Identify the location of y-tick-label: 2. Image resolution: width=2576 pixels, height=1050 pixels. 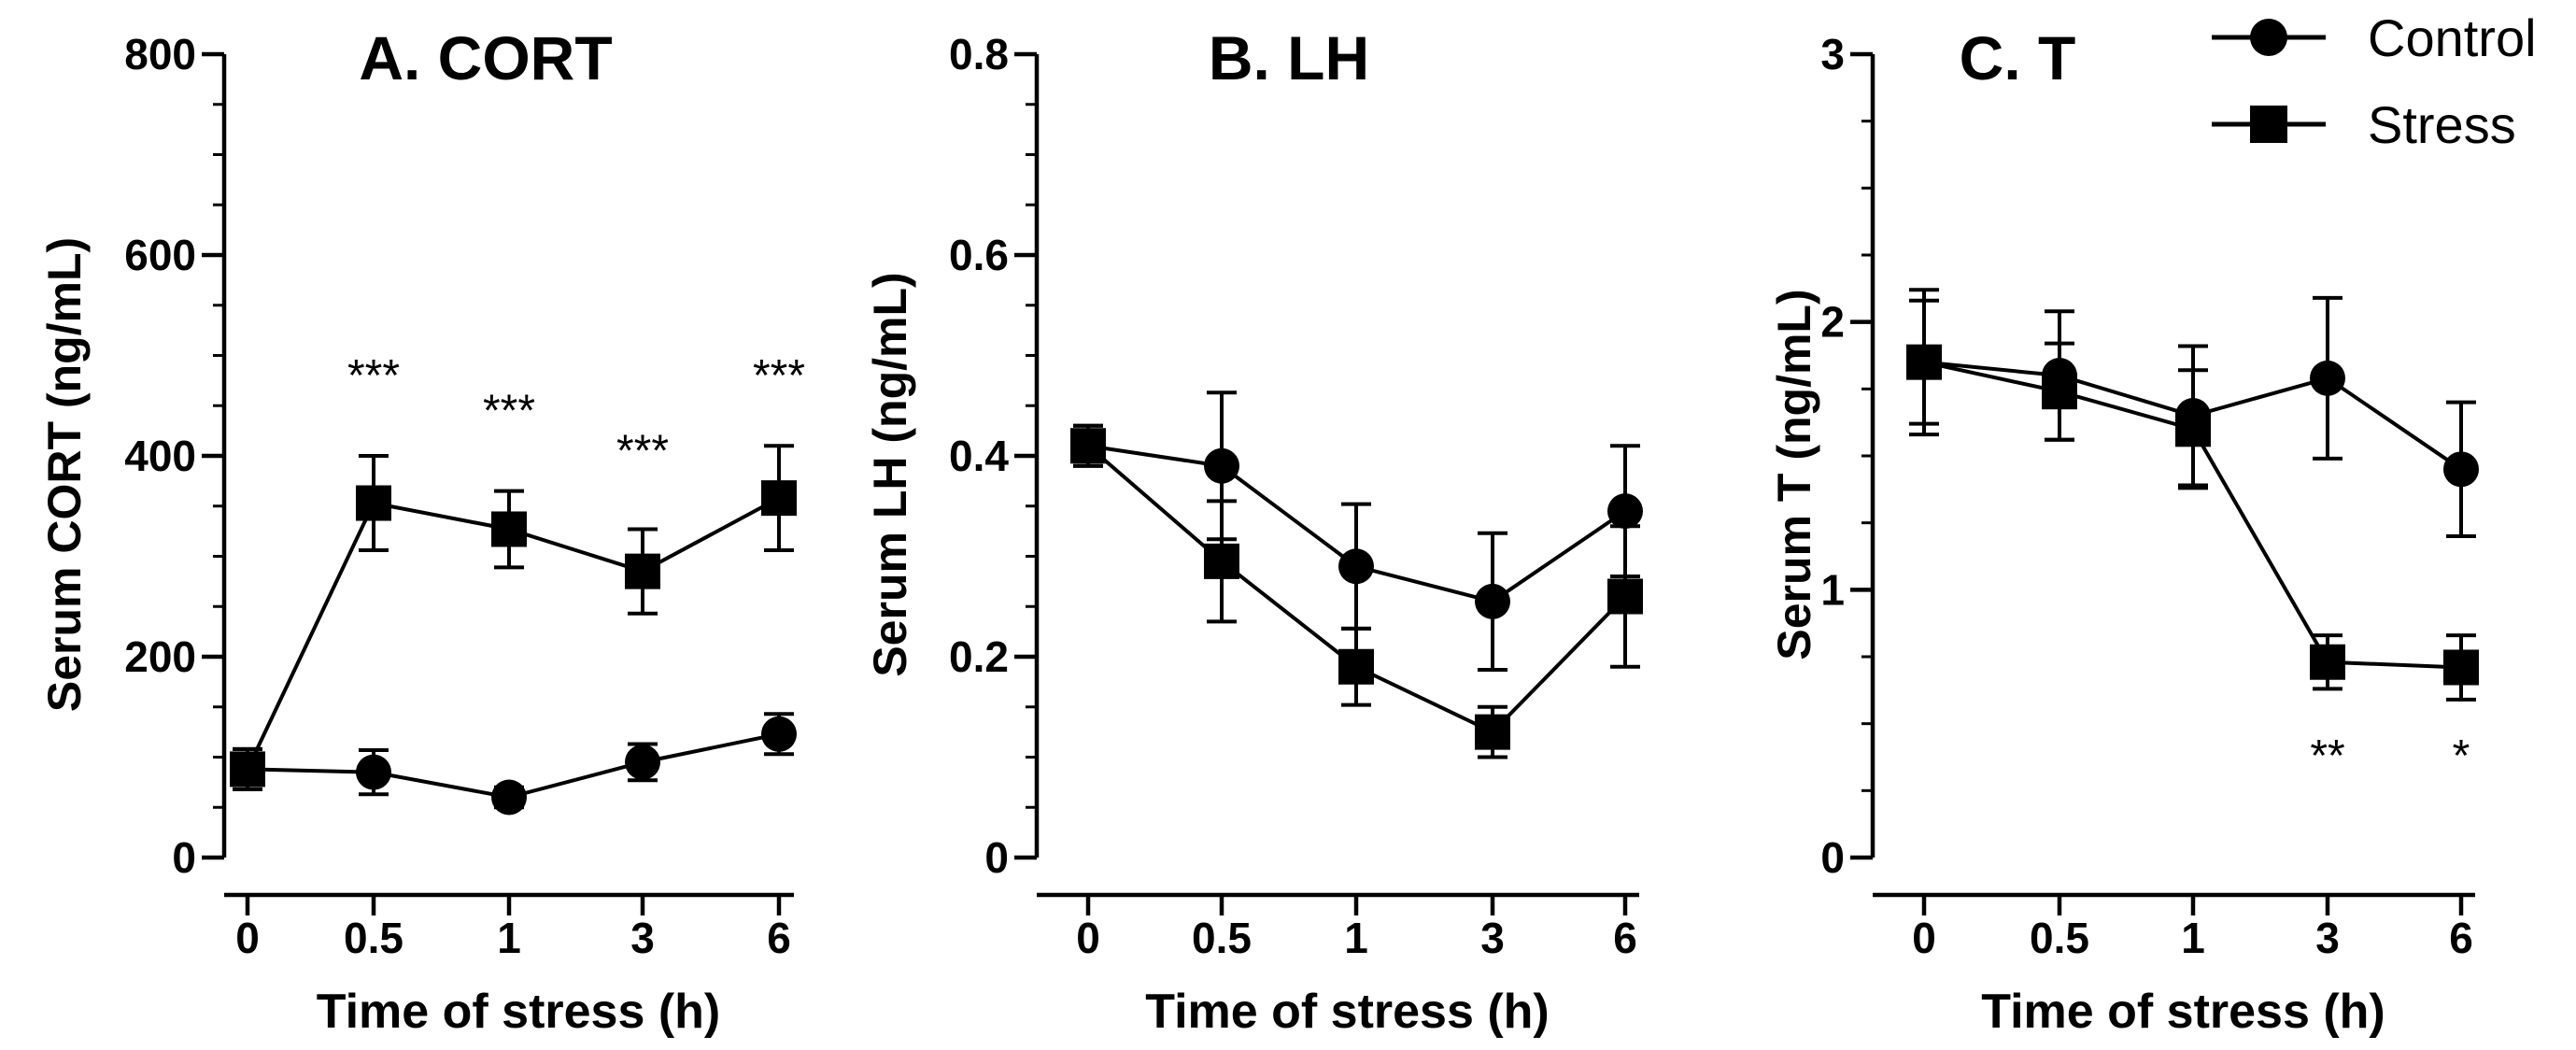
(1832, 323).